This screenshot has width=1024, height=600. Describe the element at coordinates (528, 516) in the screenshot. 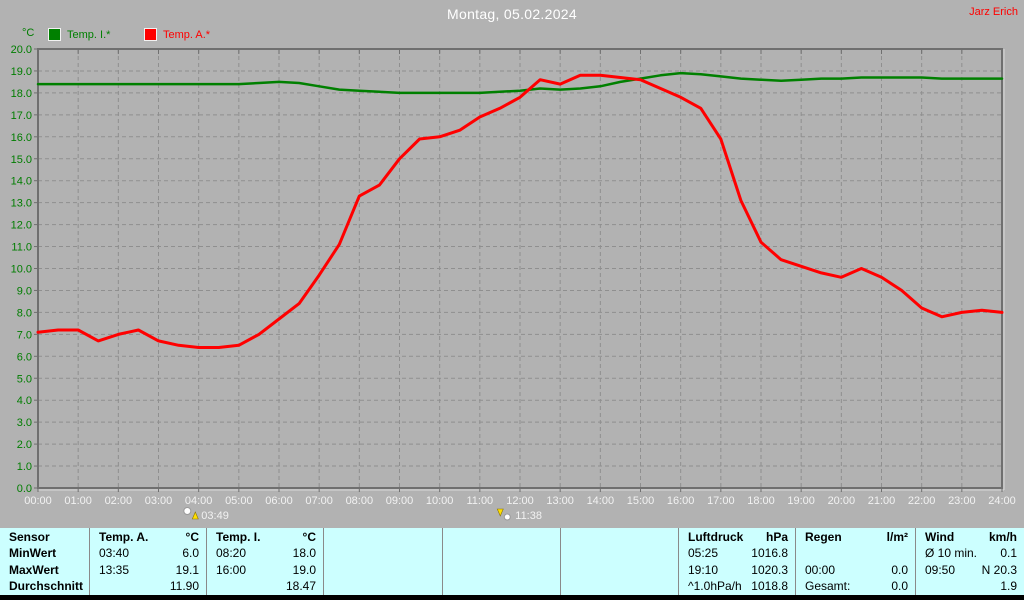

I see `event-marker-time: 11:38` at that location.